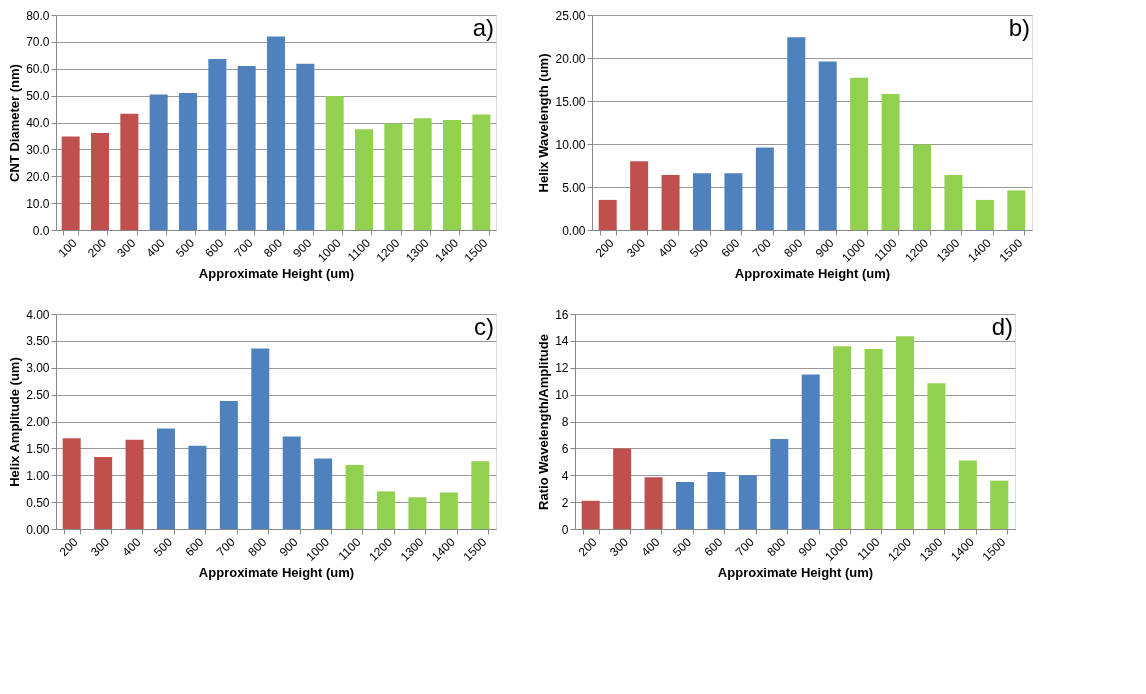  Describe the element at coordinates (38, 15) in the screenshot. I see `y-tick-label: 80.0` at that location.